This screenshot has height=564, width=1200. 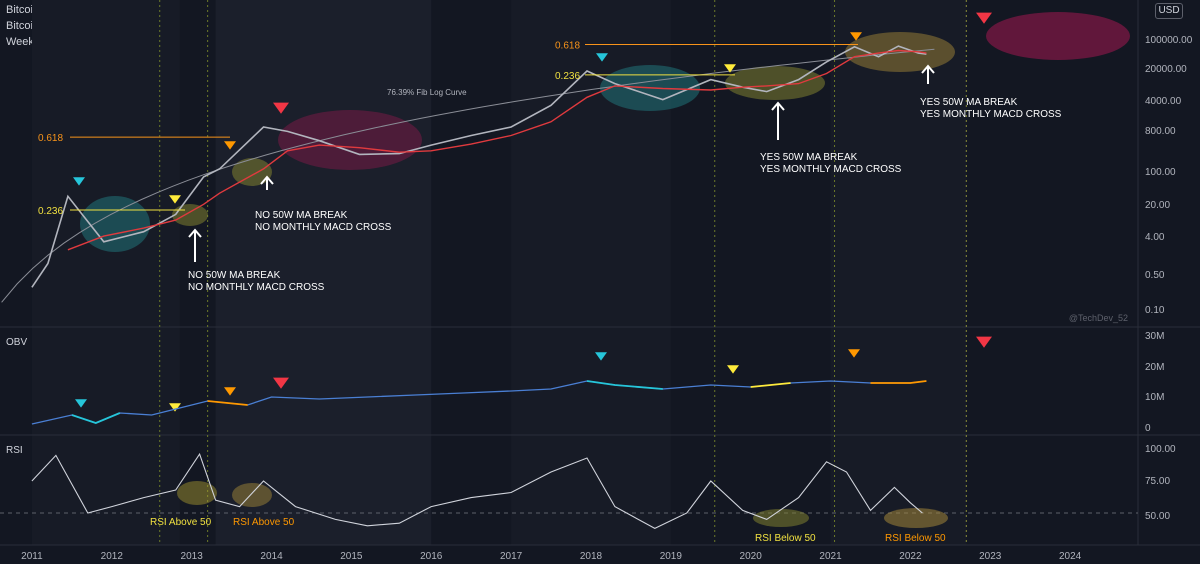 I want to click on highlight-zone-orange, so click(x=900, y=52).